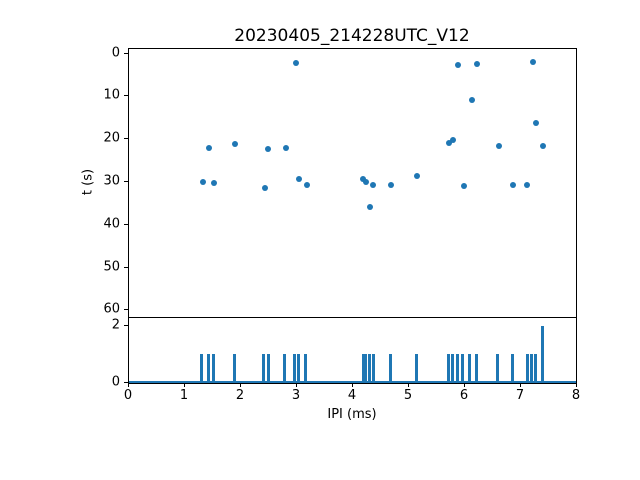 This screenshot has width=640, height=480. Describe the element at coordinates (184, 395) in the screenshot. I see `x-tick-label: 1` at that location.